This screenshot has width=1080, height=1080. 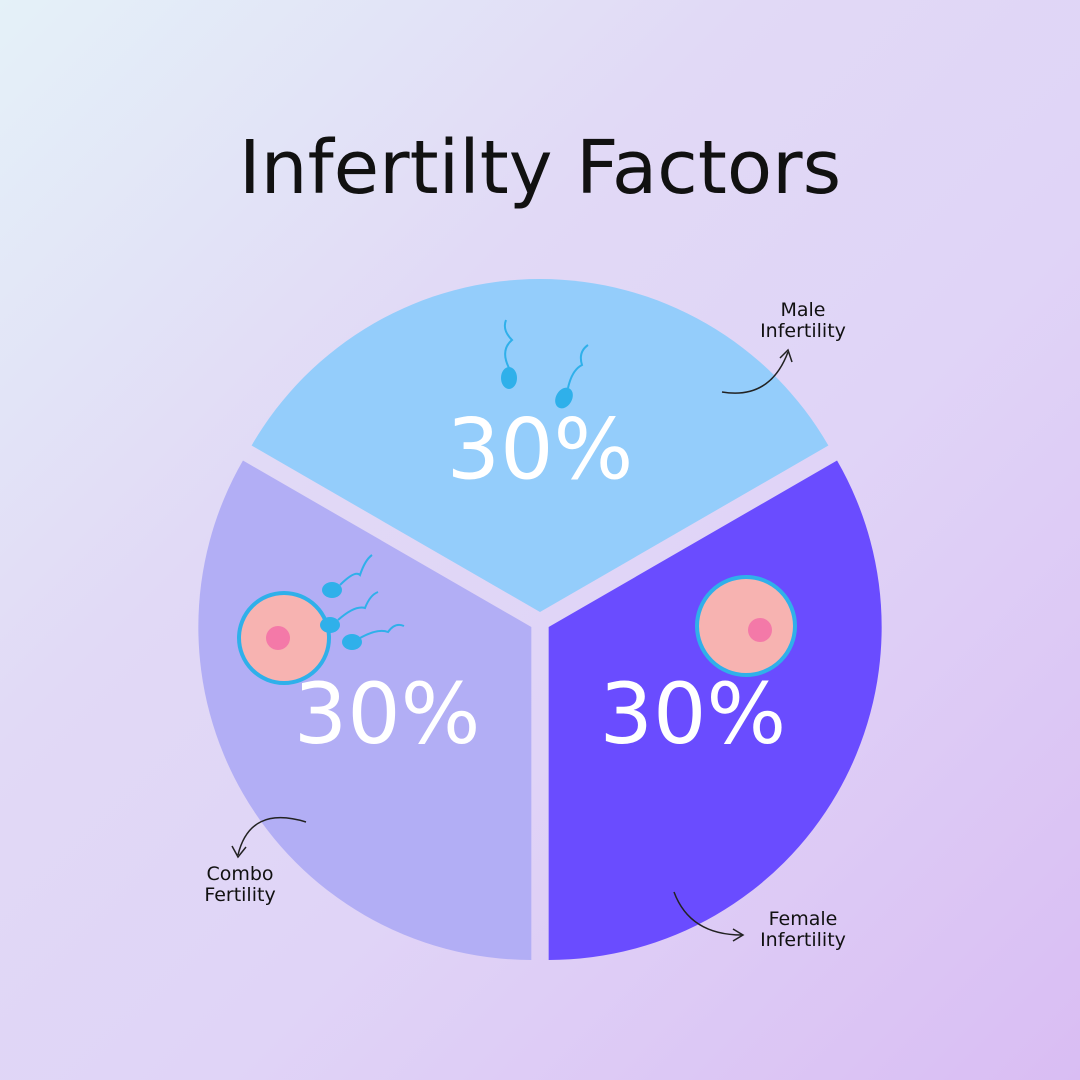 I want to click on chart-title: Infertilty Factors, so click(x=540, y=168).